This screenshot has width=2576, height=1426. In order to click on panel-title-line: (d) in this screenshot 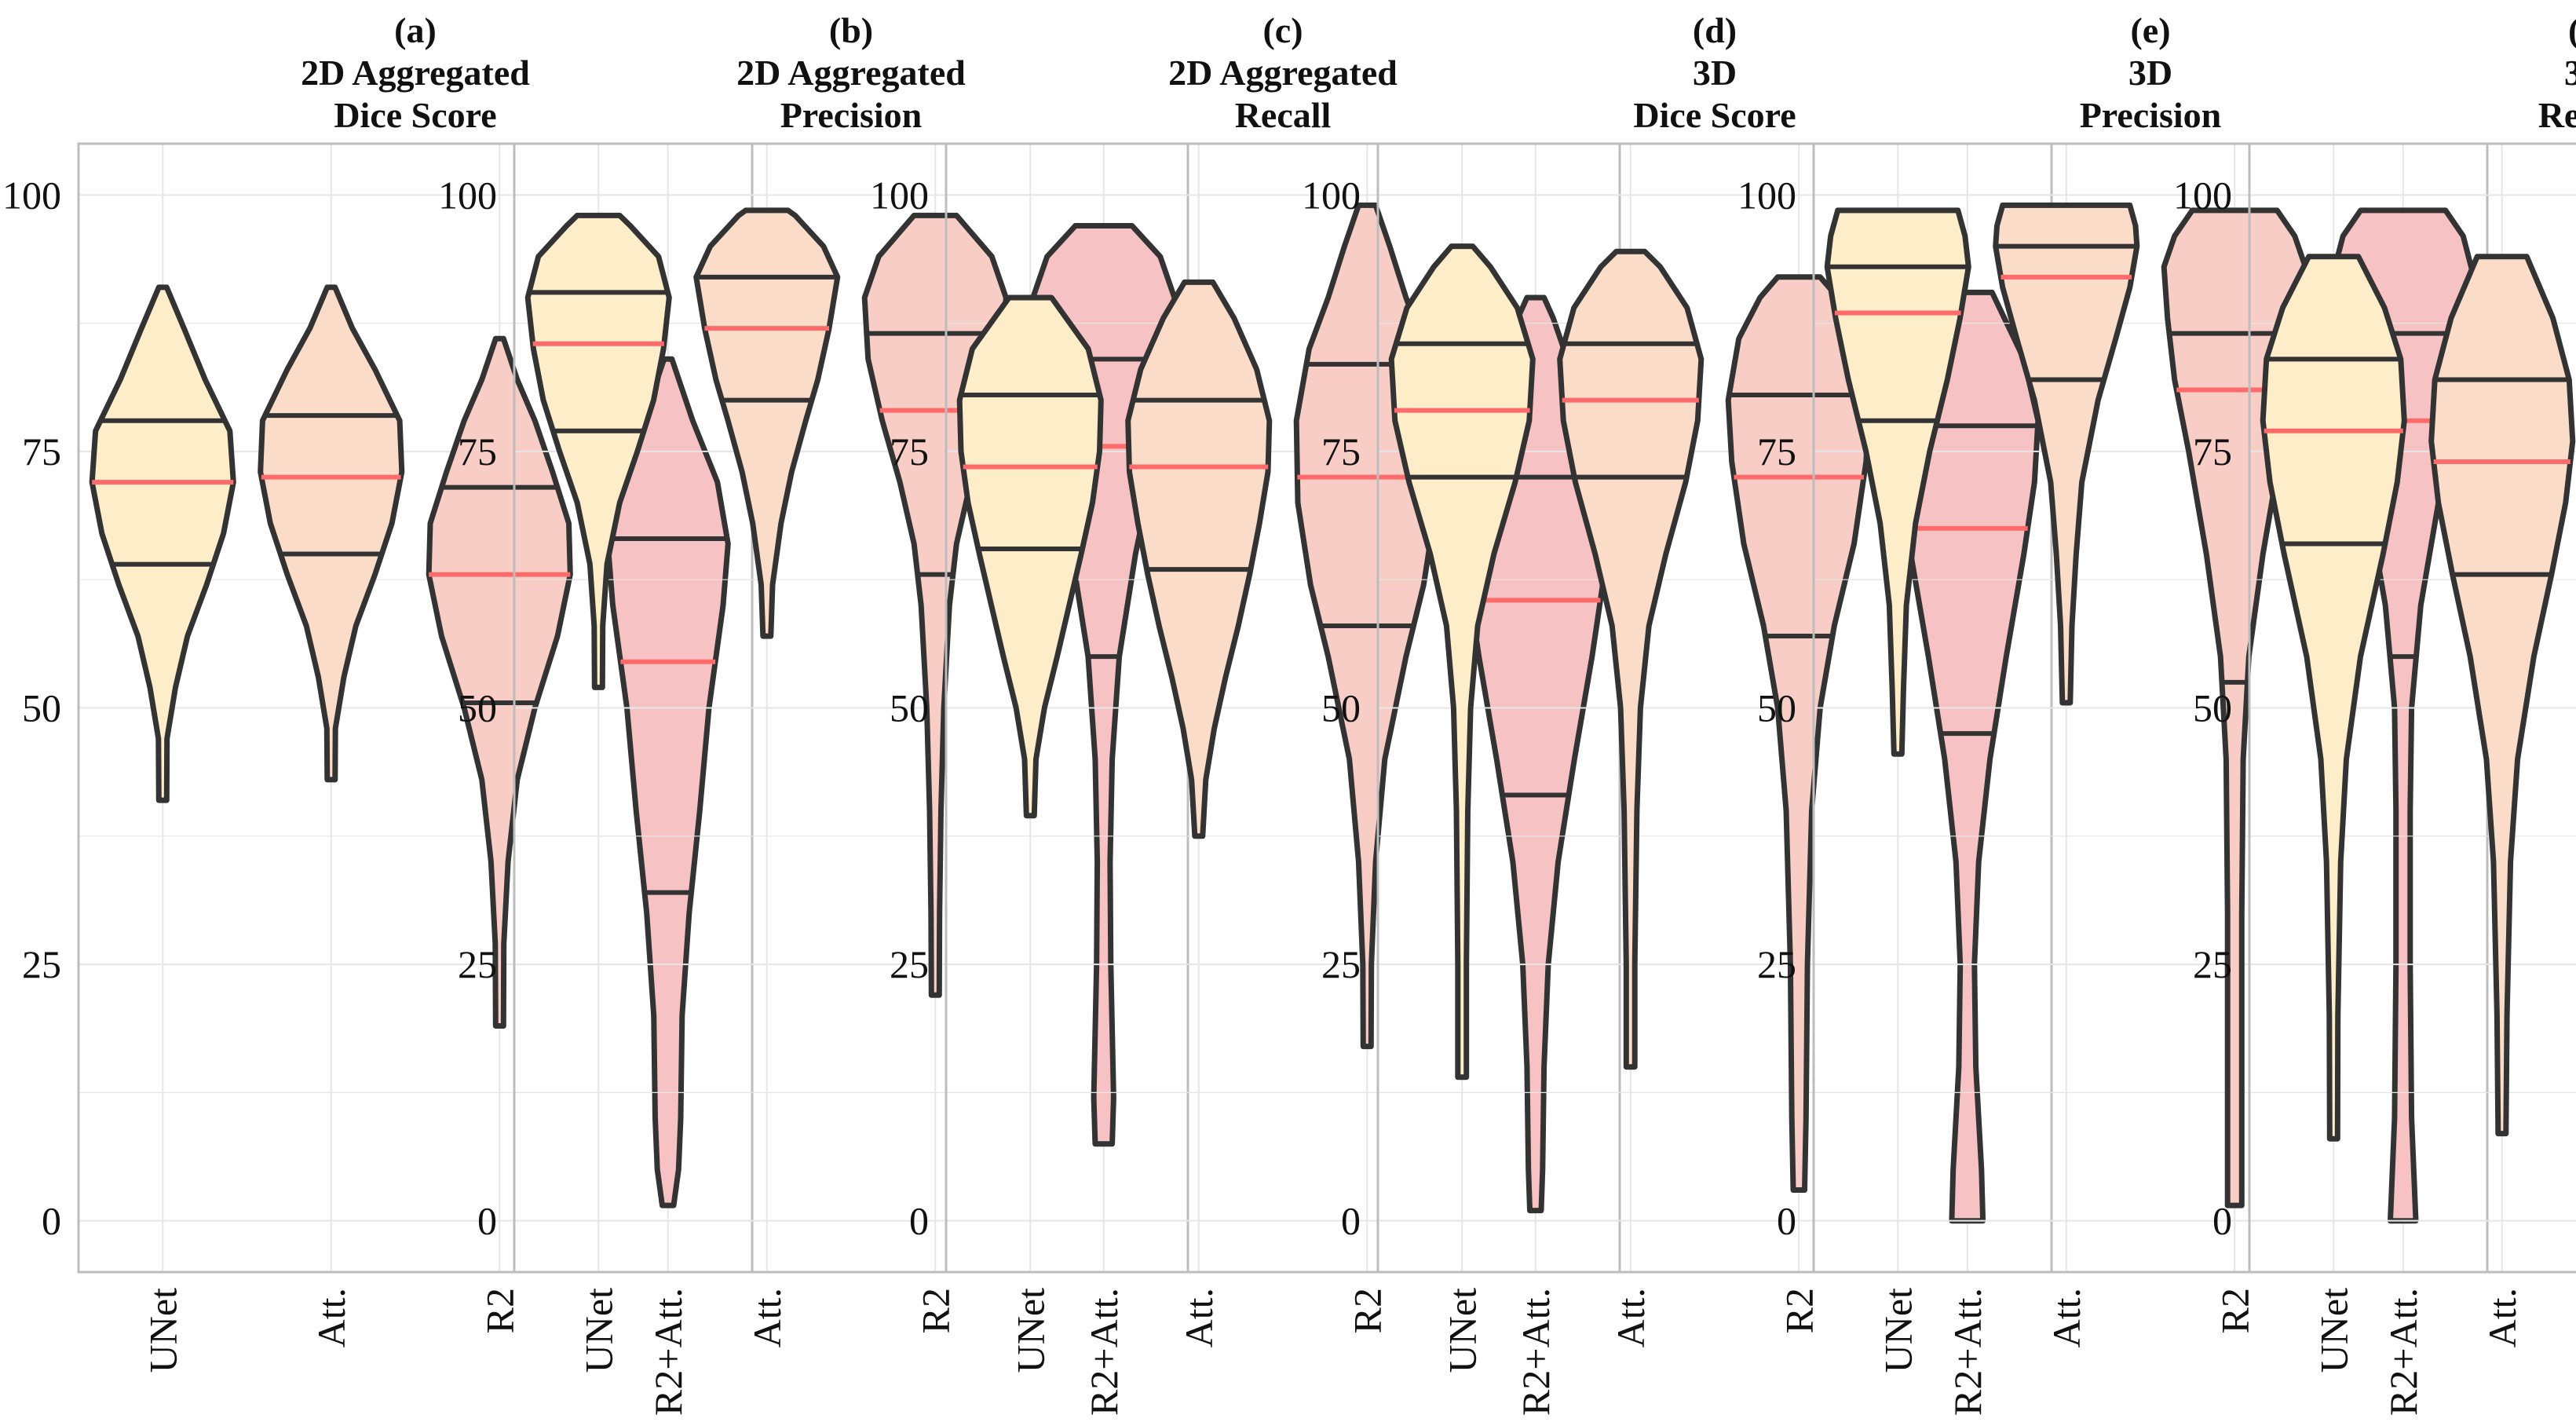, I will do `click(1715, 30)`.